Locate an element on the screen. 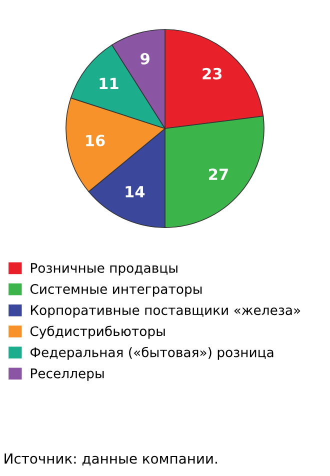  legend-label: Федеральная («бытовая») розница is located at coordinates (152, 353).